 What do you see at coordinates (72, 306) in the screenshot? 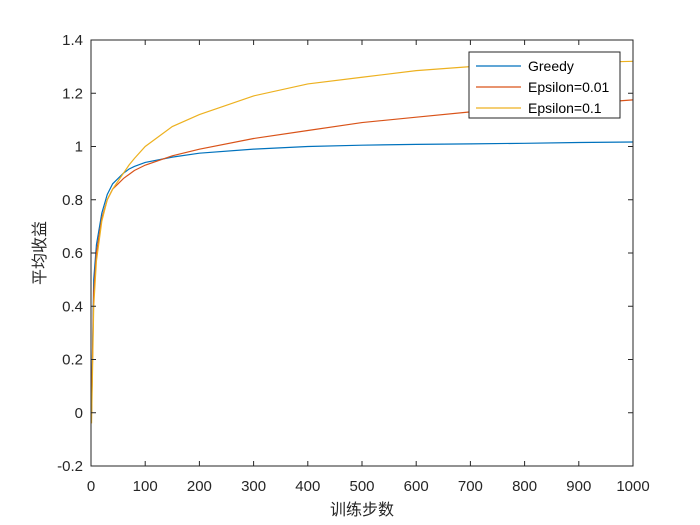
I see `y-tick-label: 0.4` at bounding box center [72, 306].